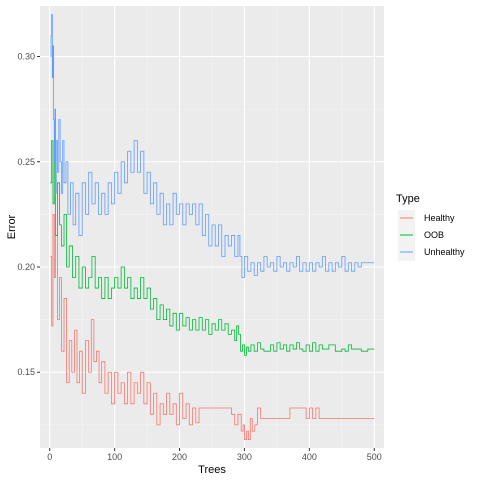  I want to click on y-axis-title: Error, so click(12, 226).